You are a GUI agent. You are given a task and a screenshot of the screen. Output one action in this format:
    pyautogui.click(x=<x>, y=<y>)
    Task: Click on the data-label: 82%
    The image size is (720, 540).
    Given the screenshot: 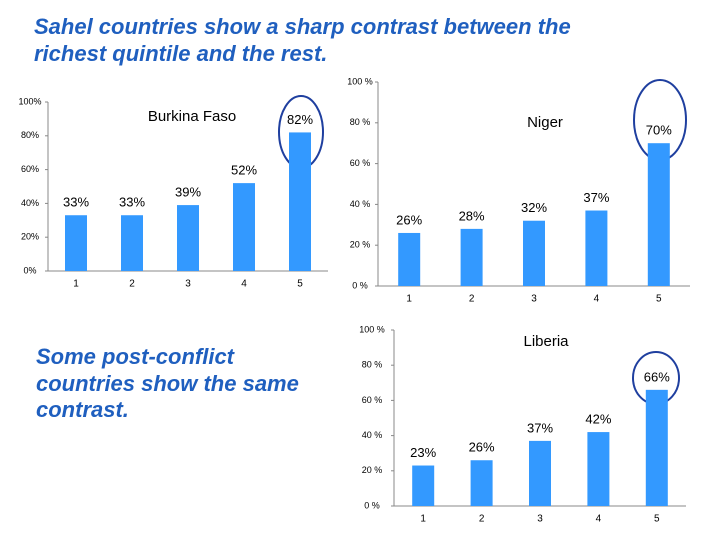 What is the action you would take?
    pyautogui.click(x=300, y=119)
    